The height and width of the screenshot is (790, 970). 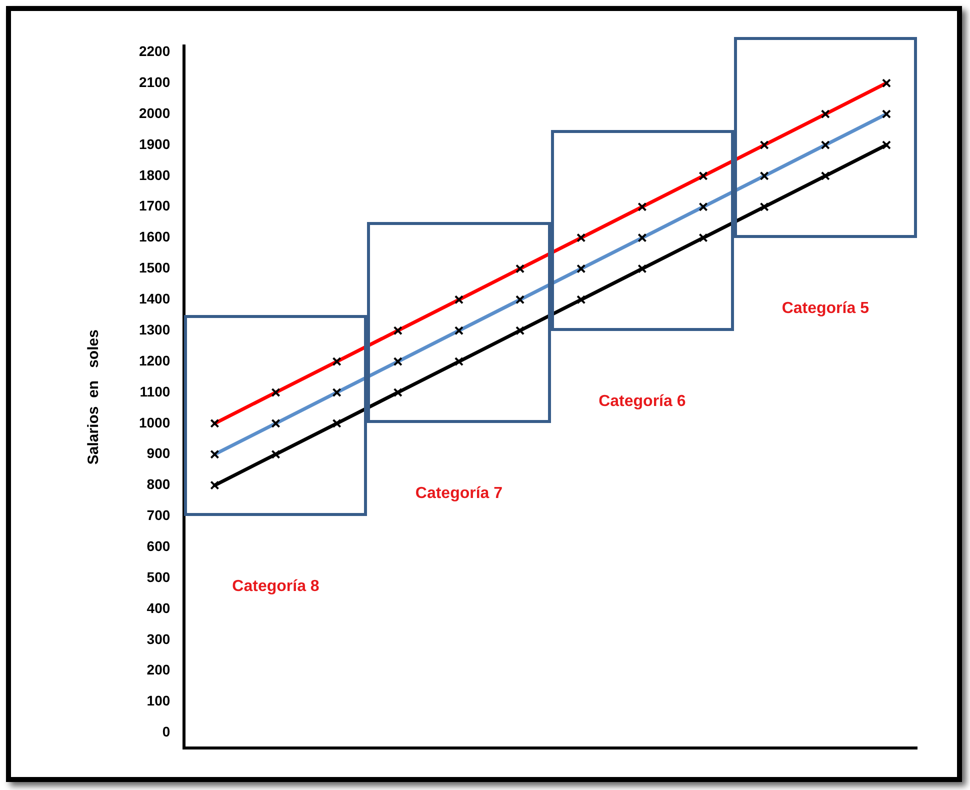 I want to click on y-tick-label: 1700, so click(x=154, y=206).